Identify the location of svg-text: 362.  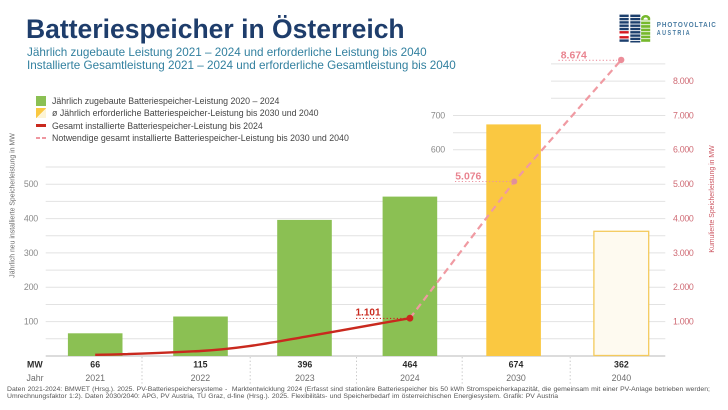
(621, 364).